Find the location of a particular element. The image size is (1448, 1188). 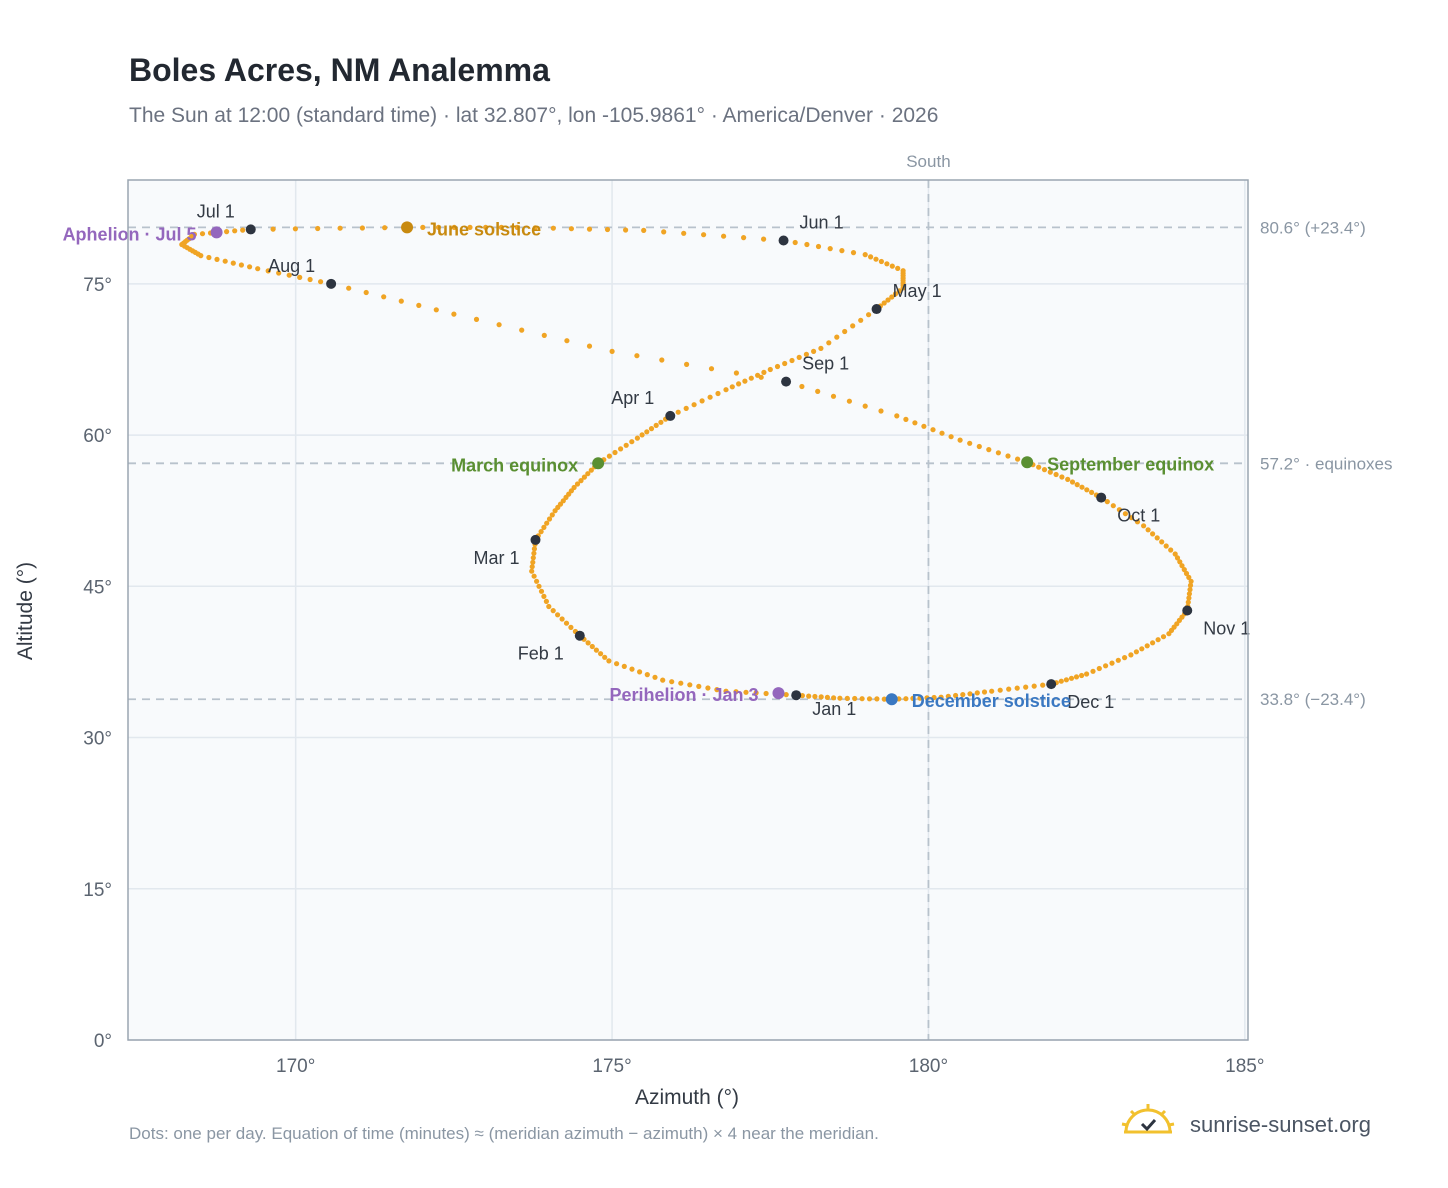

month-marker-label: Jun 1 is located at coordinates (822, 222).